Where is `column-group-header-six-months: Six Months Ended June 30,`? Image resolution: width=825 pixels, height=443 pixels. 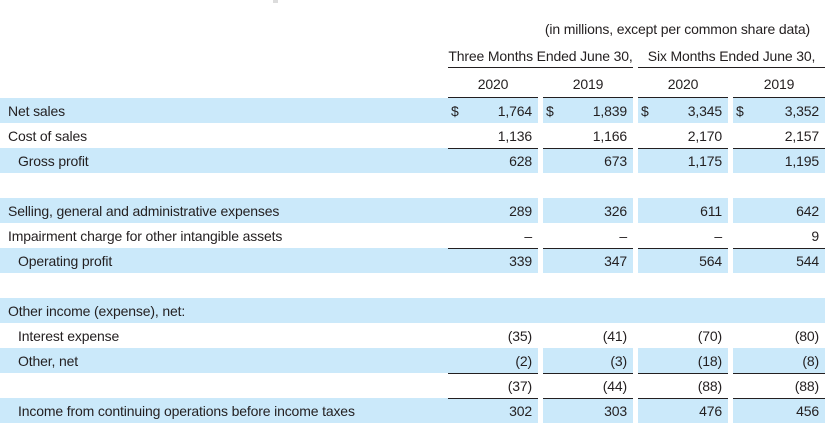 column-group-header-six-months: Six Months Ended June 30, is located at coordinates (731, 54).